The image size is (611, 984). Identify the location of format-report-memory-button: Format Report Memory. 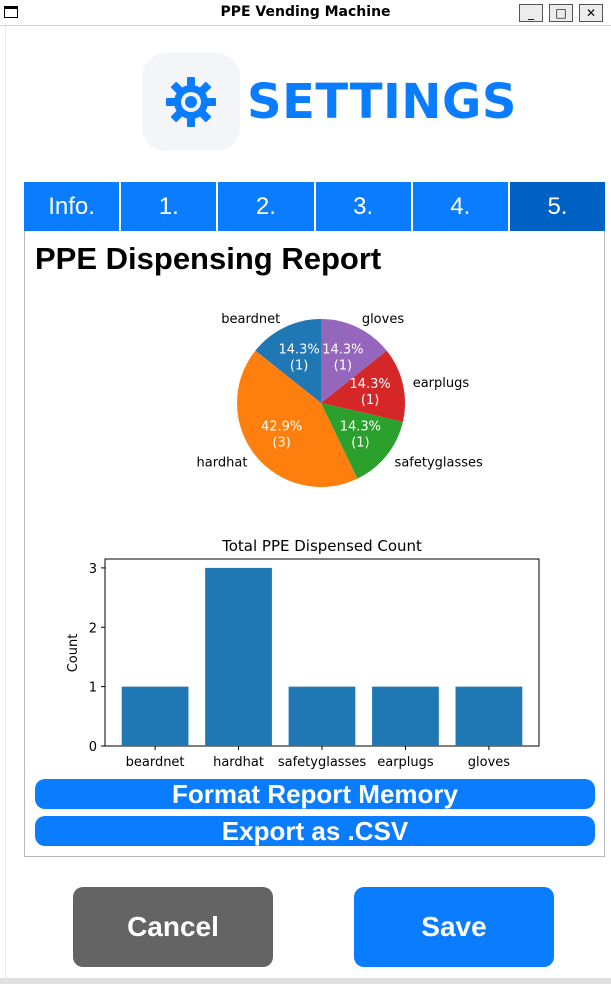
(315, 794).